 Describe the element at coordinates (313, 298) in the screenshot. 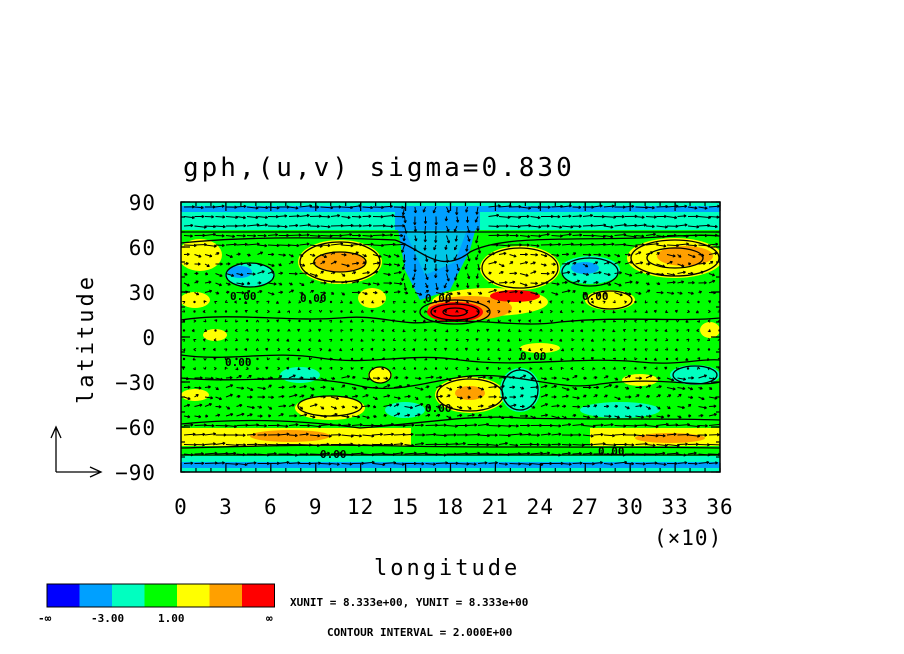

I see `contour-label: 0.00` at that location.